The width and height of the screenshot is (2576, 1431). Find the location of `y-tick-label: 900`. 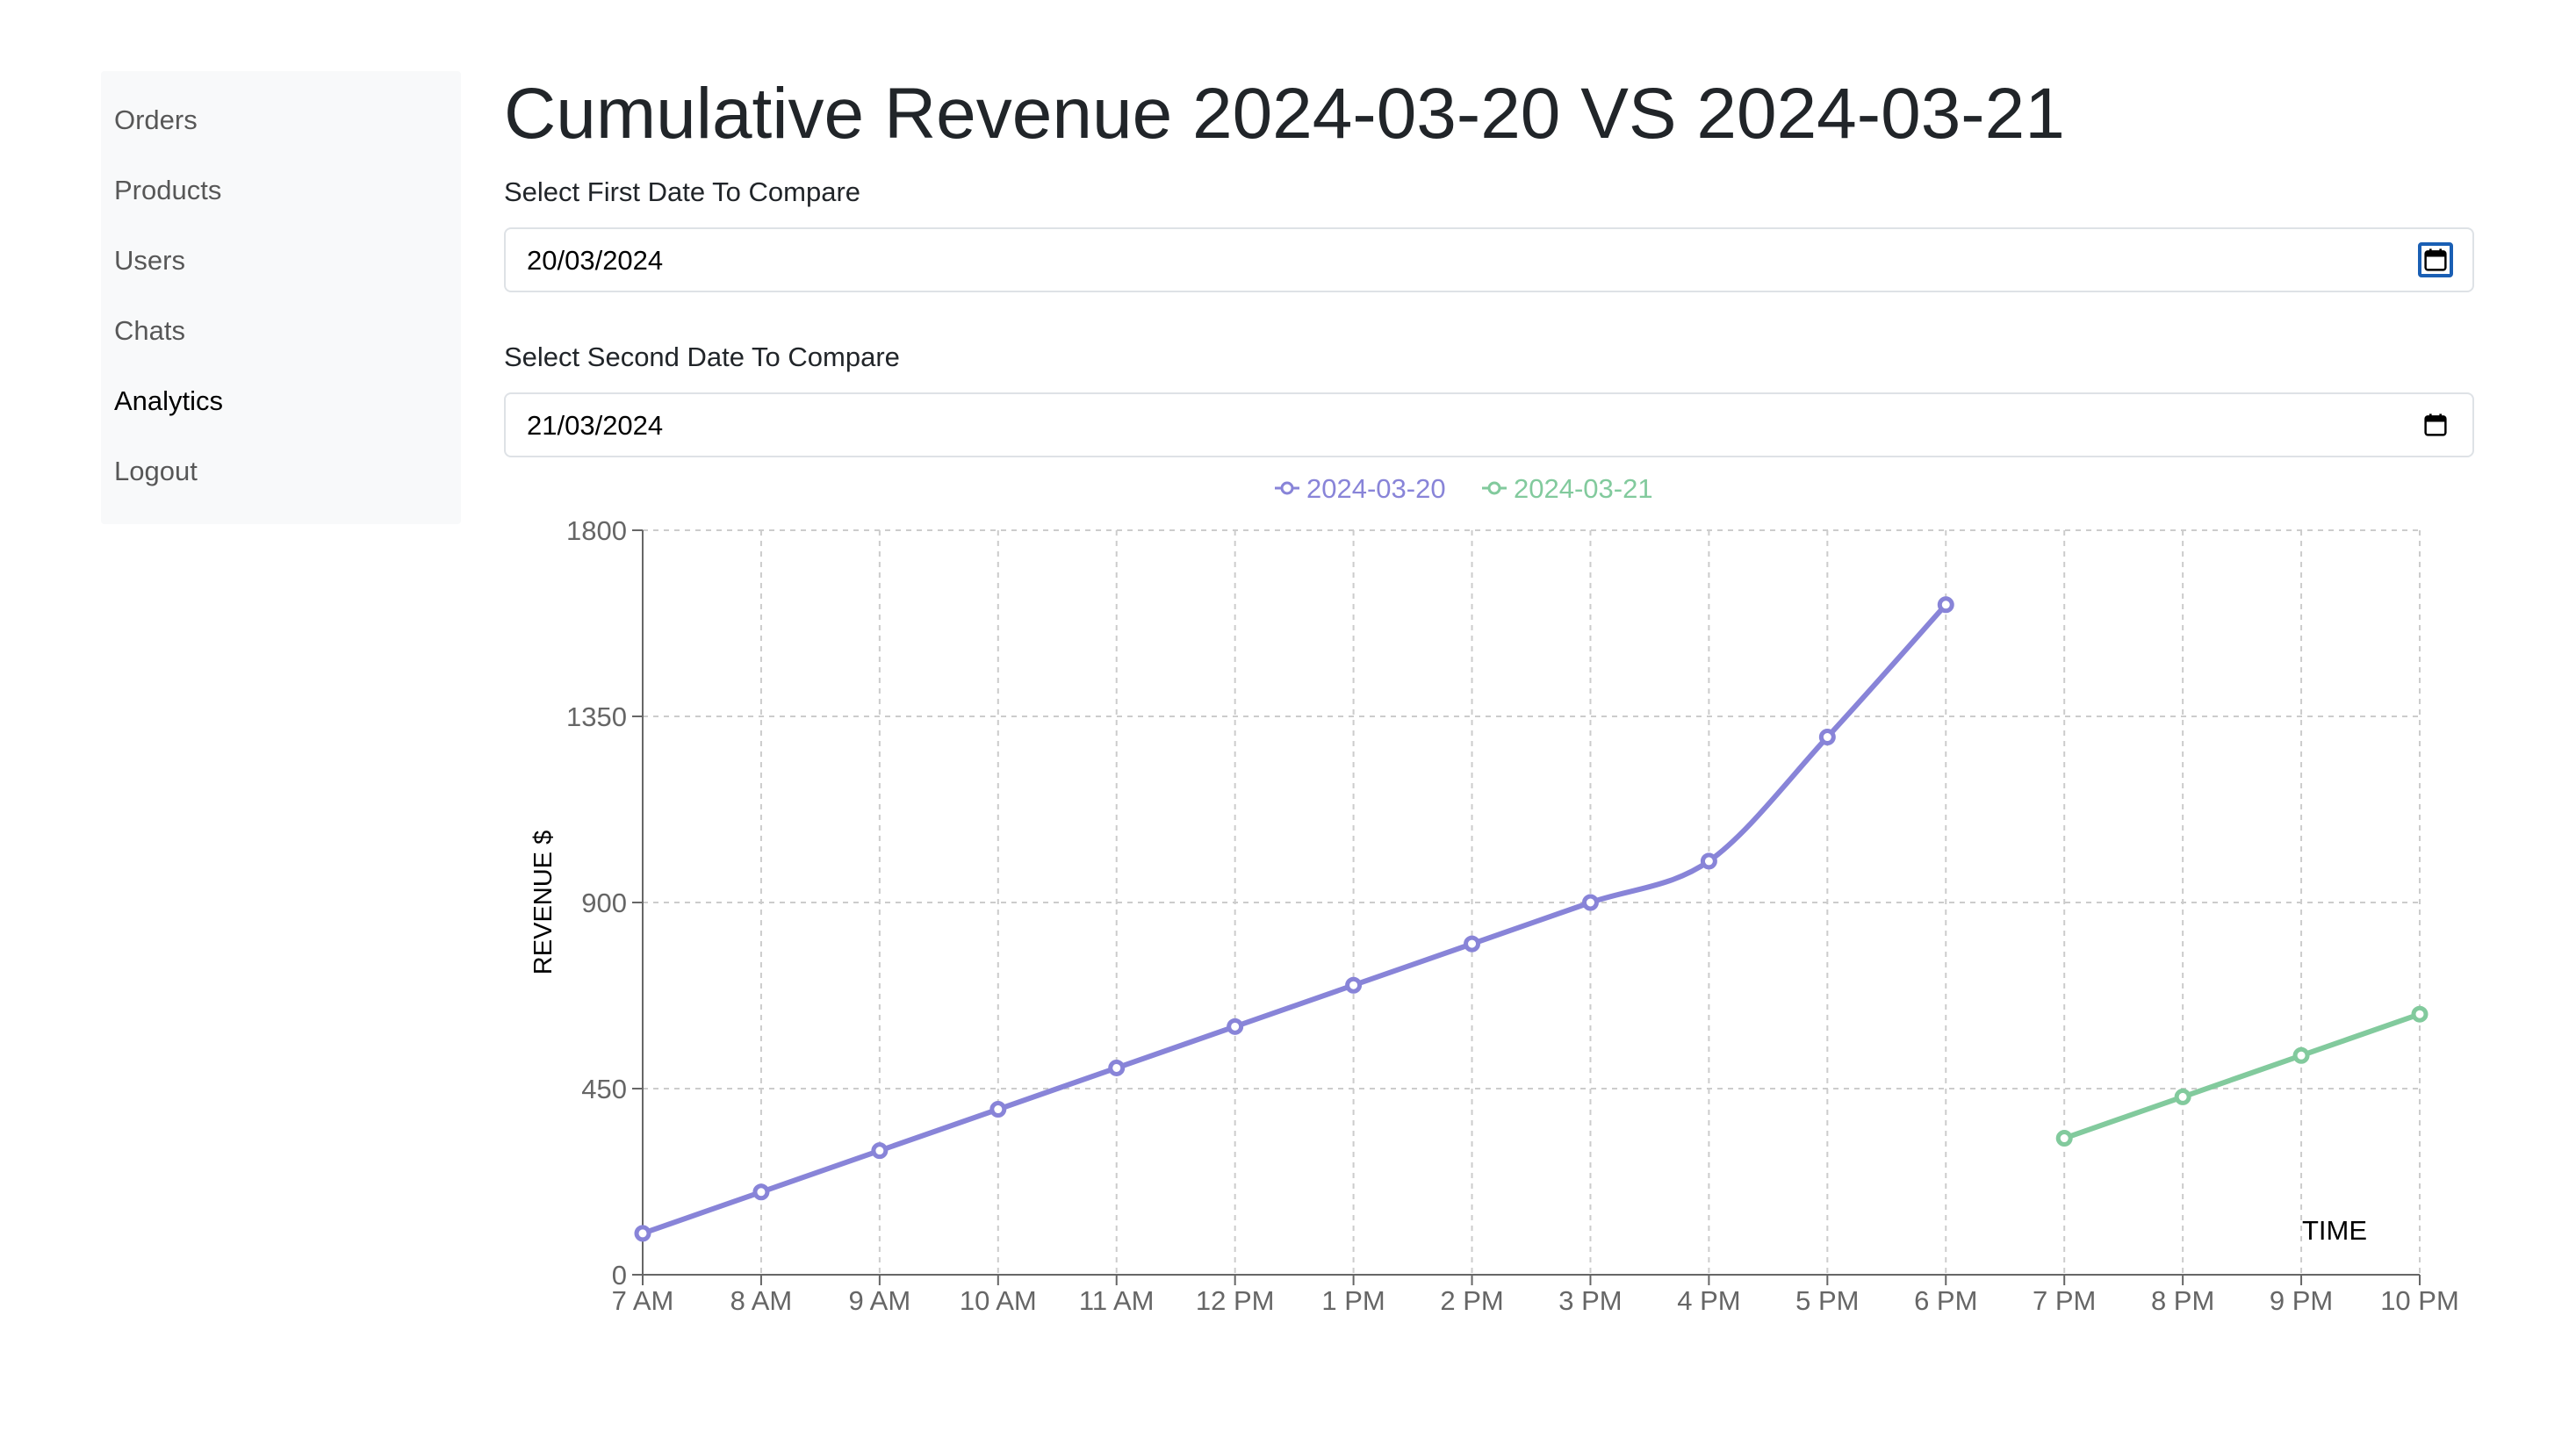

y-tick-label: 900 is located at coordinates (604, 903).